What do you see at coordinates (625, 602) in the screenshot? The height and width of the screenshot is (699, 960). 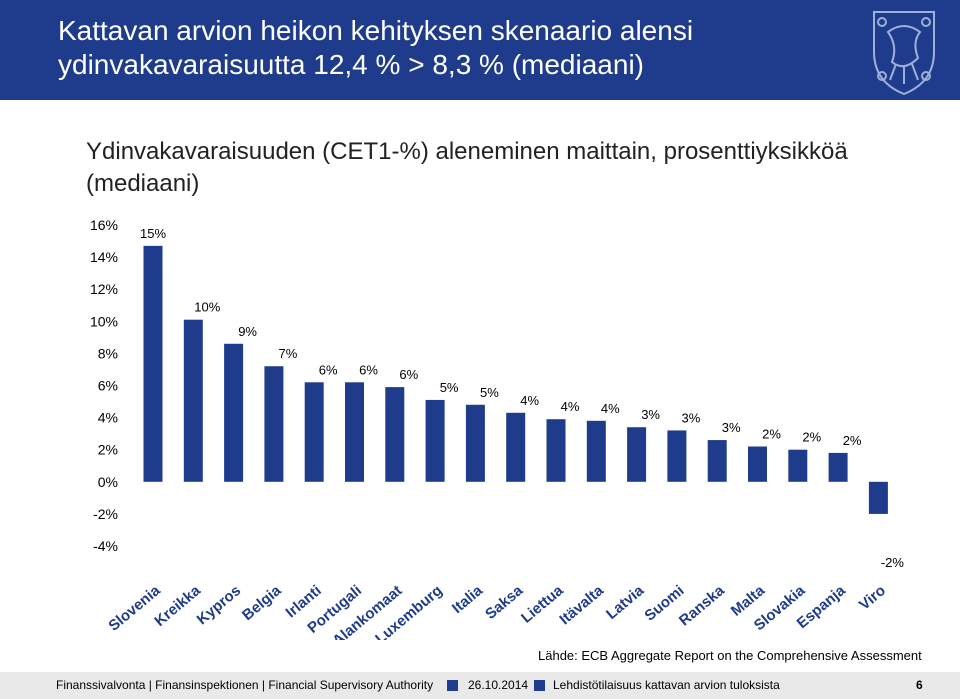 I see `category-label: Latvia` at bounding box center [625, 602].